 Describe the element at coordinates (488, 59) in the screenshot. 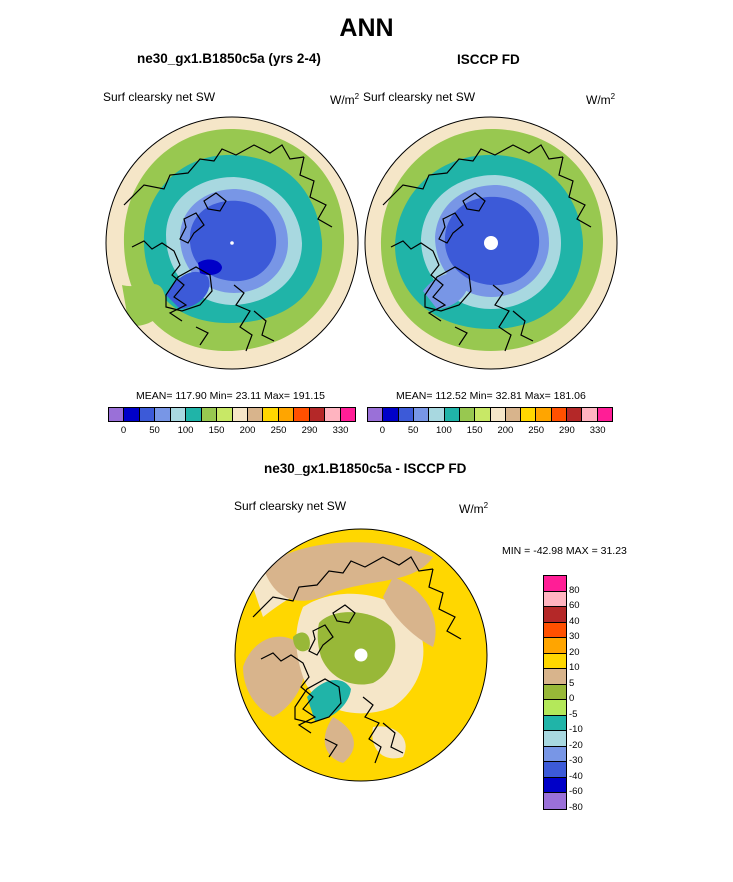

I see `right-panel-title: ISCCP FD` at that location.